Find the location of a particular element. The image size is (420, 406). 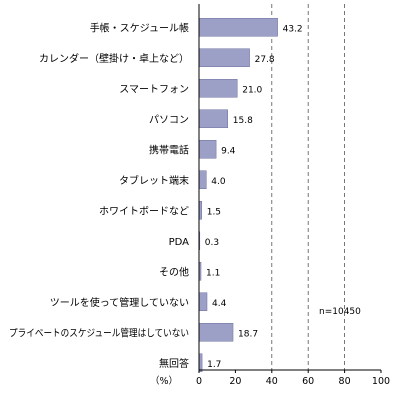

category-label-11: 無回答 is located at coordinates (174, 363).